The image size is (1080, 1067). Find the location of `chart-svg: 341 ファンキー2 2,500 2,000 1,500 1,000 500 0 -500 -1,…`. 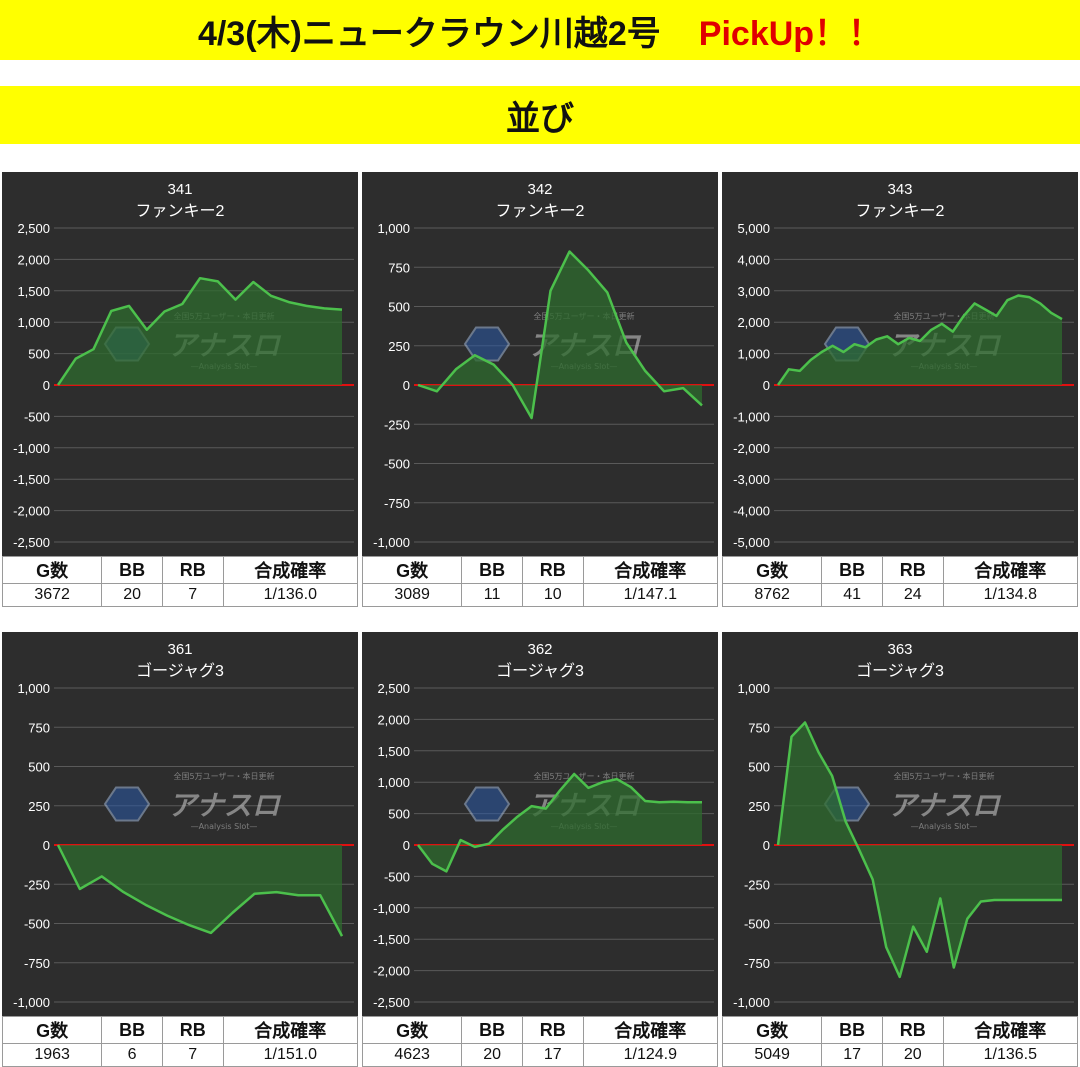

chart-svg: 341 ファンキー2 2,500 2,000 1,500 1,000 500 0 -500 -1,… is located at coordinates (183, 365).